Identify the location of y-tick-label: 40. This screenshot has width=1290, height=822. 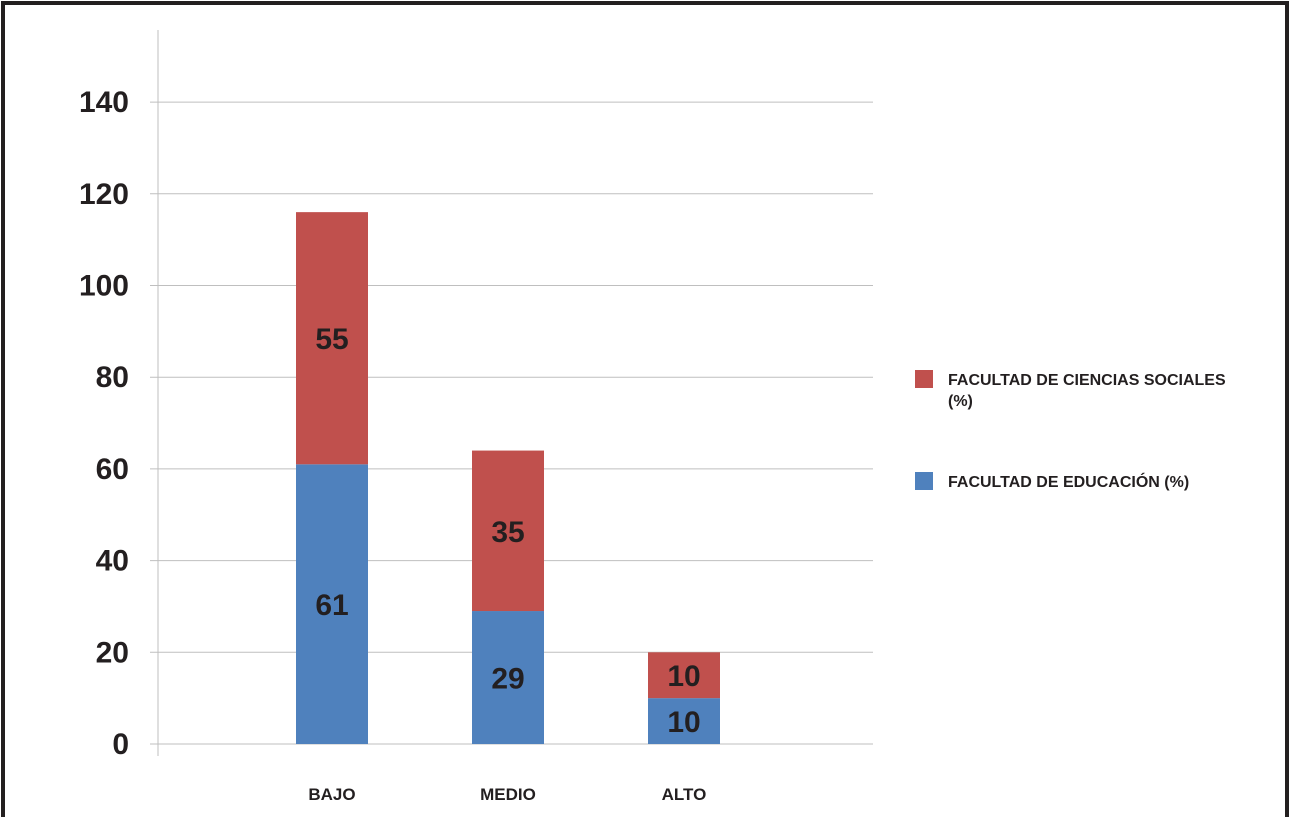
(112, 561).